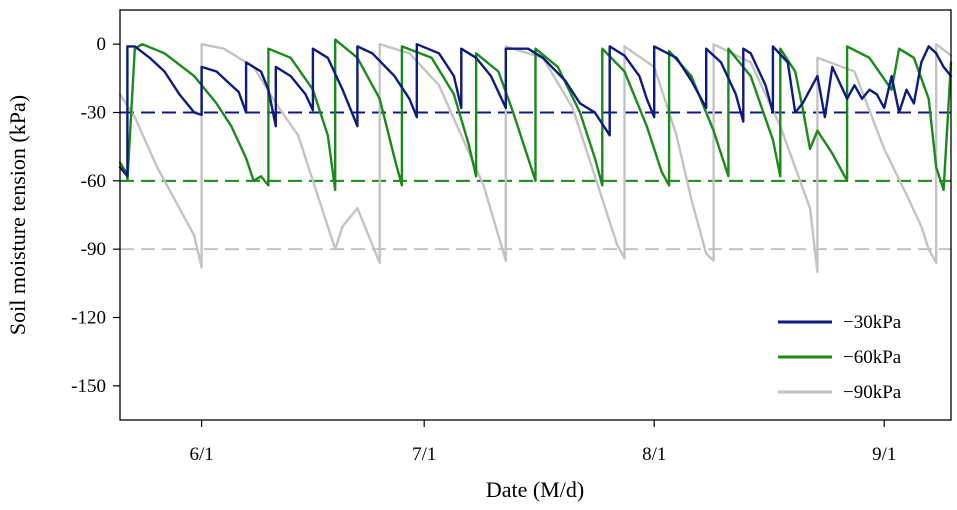 The width and height of the screenshot is (957, 510). Describe the element at coordinates (424, 454) in the screenshot. I see `x-tick-label-1: 7/1` at that location.